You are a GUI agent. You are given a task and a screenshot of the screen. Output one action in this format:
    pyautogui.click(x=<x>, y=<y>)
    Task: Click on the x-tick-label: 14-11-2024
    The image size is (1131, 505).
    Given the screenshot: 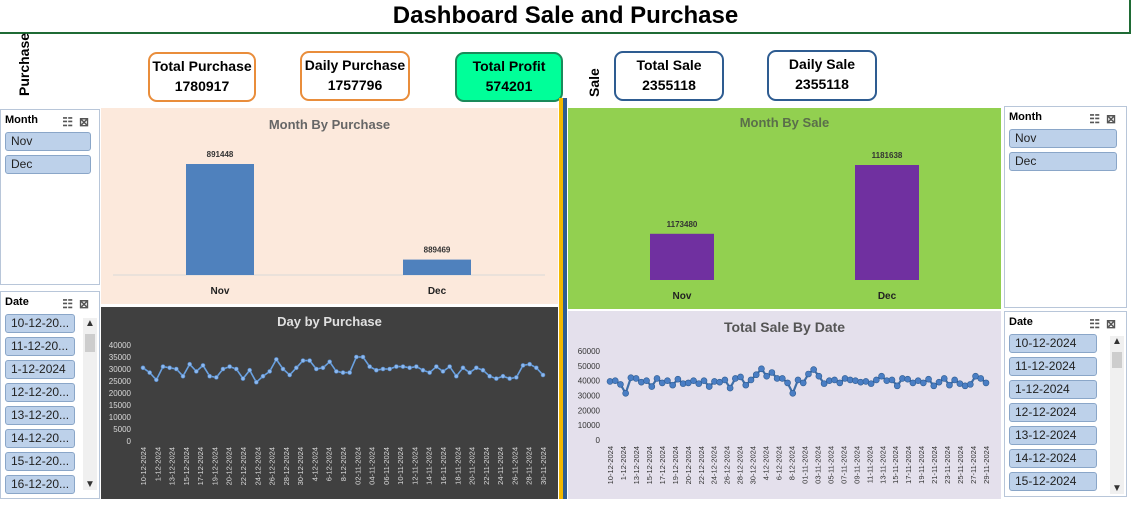 What is the action you would take?
    pyautogui.click(x=429, y=466)
    